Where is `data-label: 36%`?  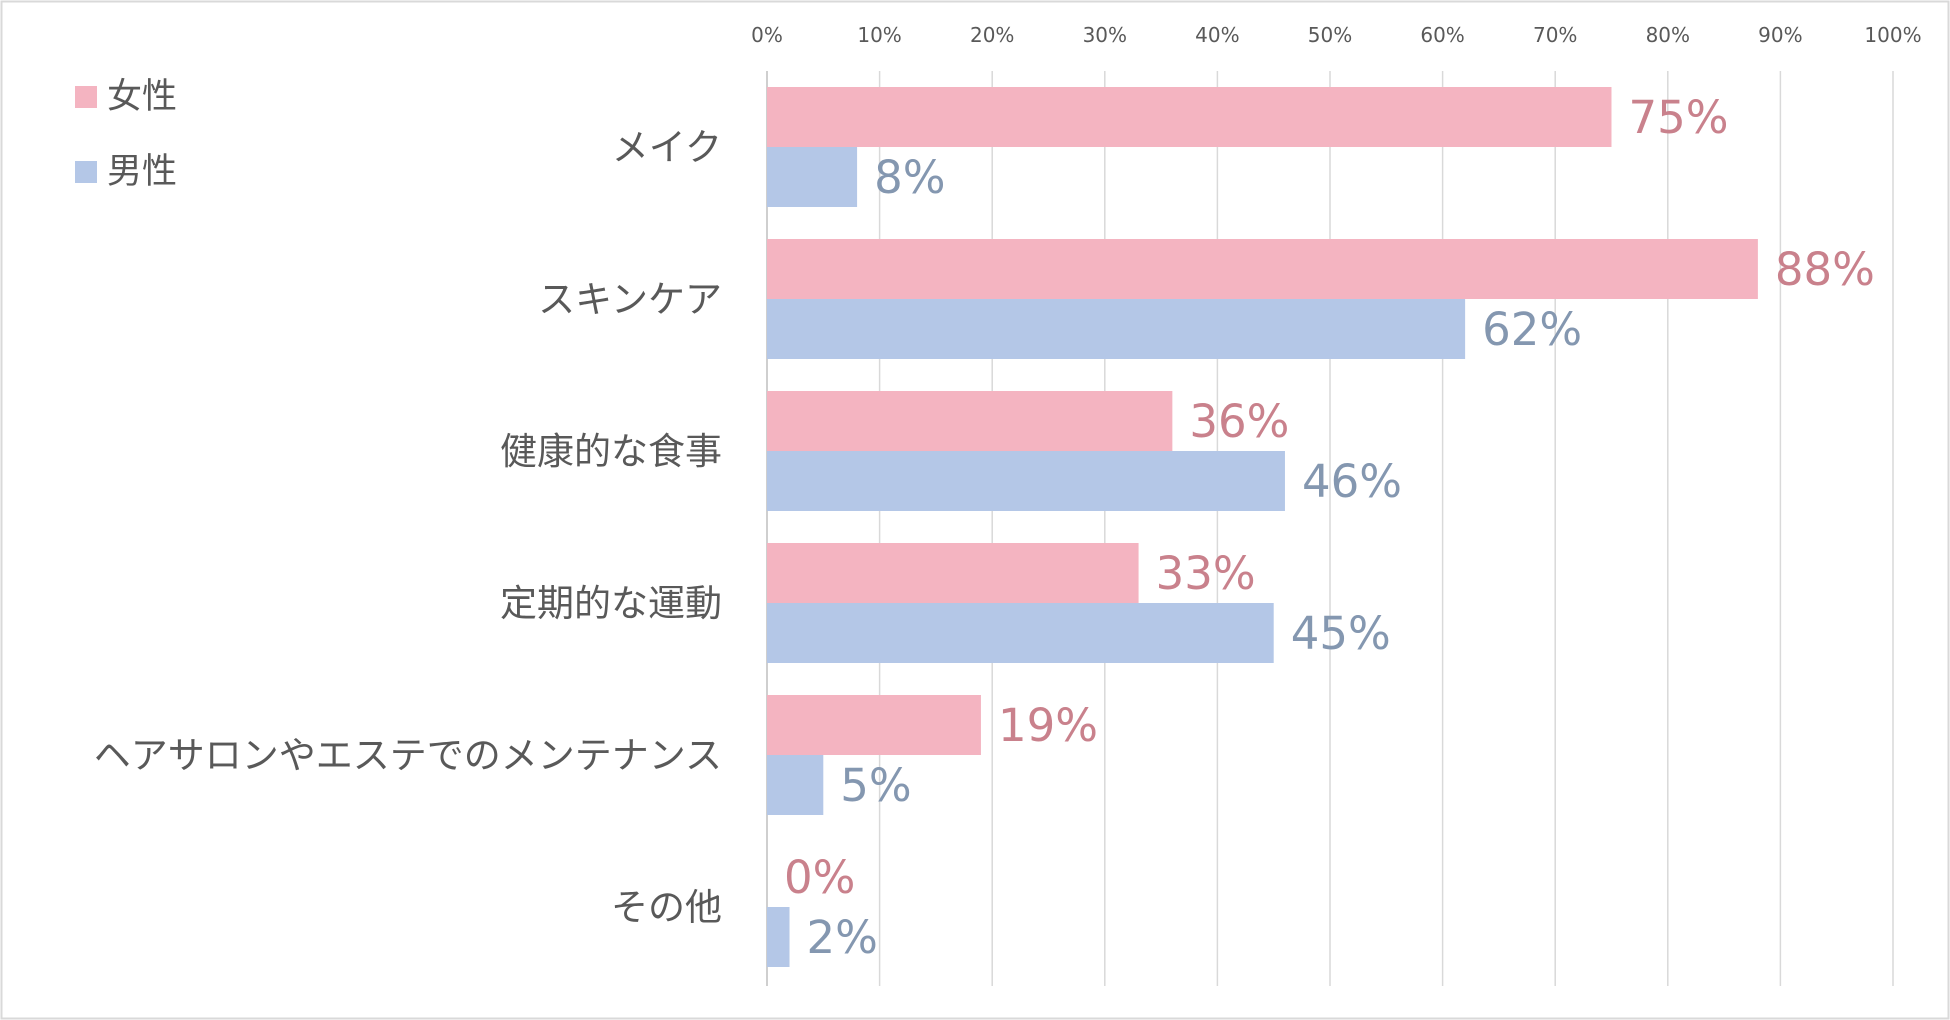 data-label: 36% is located at coordinates (1239, 421).